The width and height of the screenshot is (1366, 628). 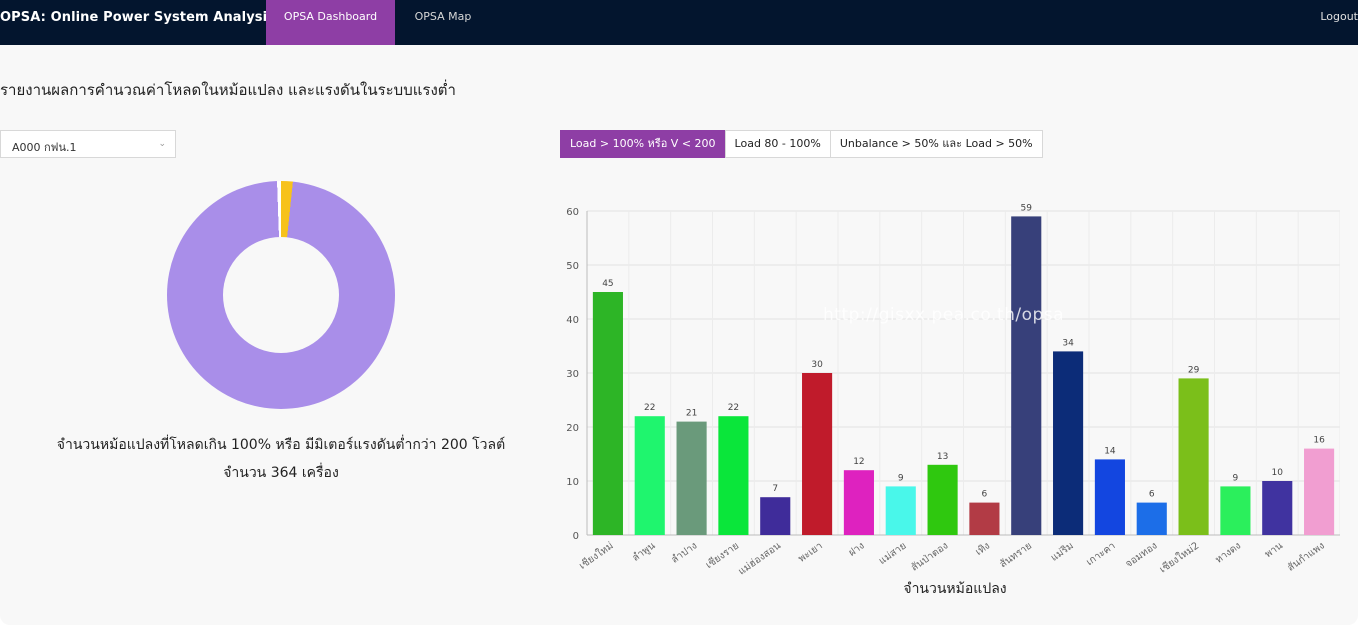 What do you see at coordinates (88, 144) in the screenshot?
I see `area-select: A000 กฟน.1 ⌄` at bounding box center [88, 144].